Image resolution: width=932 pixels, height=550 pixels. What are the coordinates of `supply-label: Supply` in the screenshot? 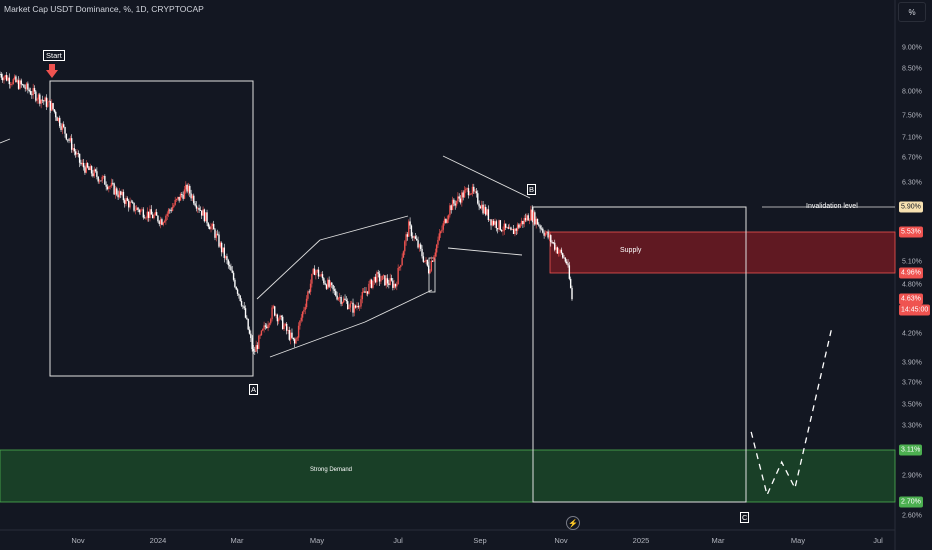 It's located at (631, 250).